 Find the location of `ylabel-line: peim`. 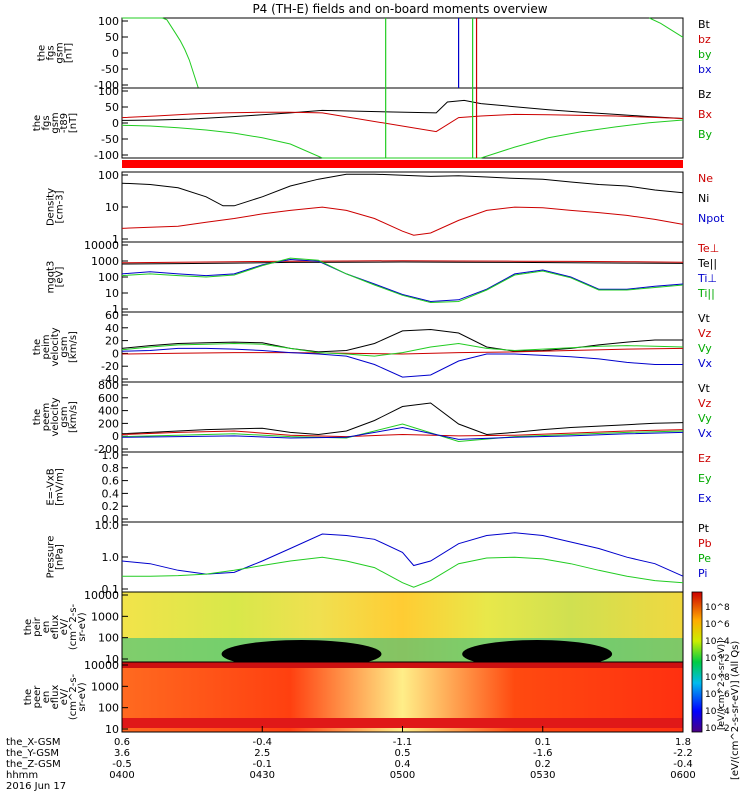

ylabel-line: peim is located at coordinates (46, 346).